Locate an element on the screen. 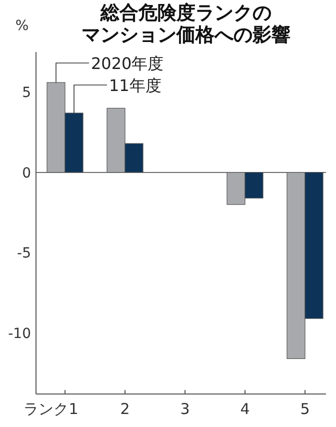  chart-subtitle: マンション価格への影響 is located at coordinates (186, 35).